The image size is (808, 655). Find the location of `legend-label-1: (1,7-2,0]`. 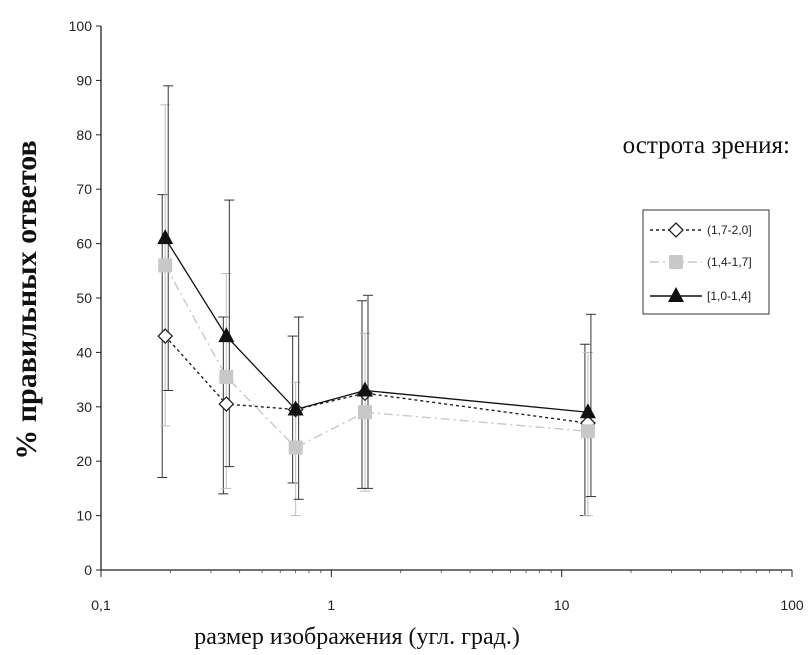

legend-label-1: (1,7-2,0] is located at coordinates (729, 230).